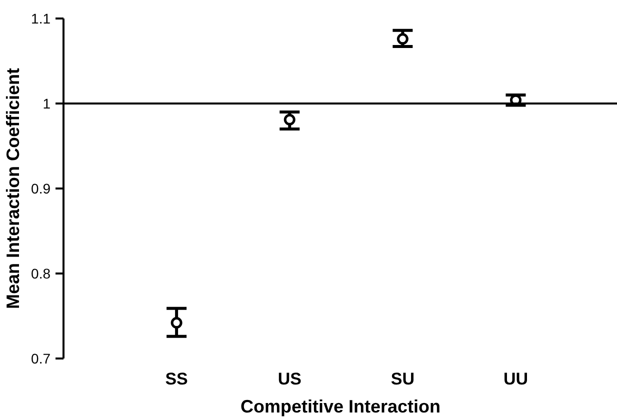 The height and width of the screenshot is (419, 617). Describe the element at coordinates (176, 379) in the screenshot. I see `x-tick-label: SS` at that location.